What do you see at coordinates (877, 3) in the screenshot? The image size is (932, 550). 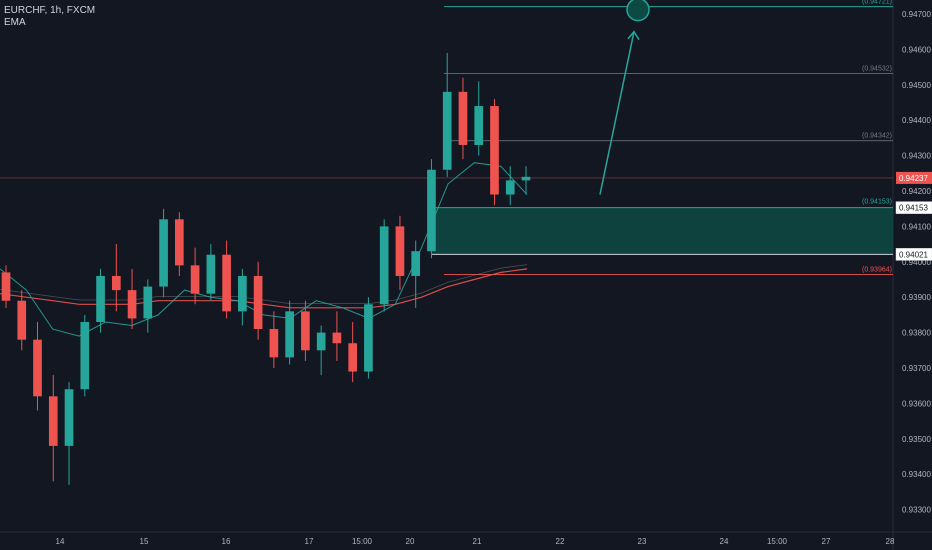 I see `target-level-label: (0.94721)` at bounding box center [877, 3].